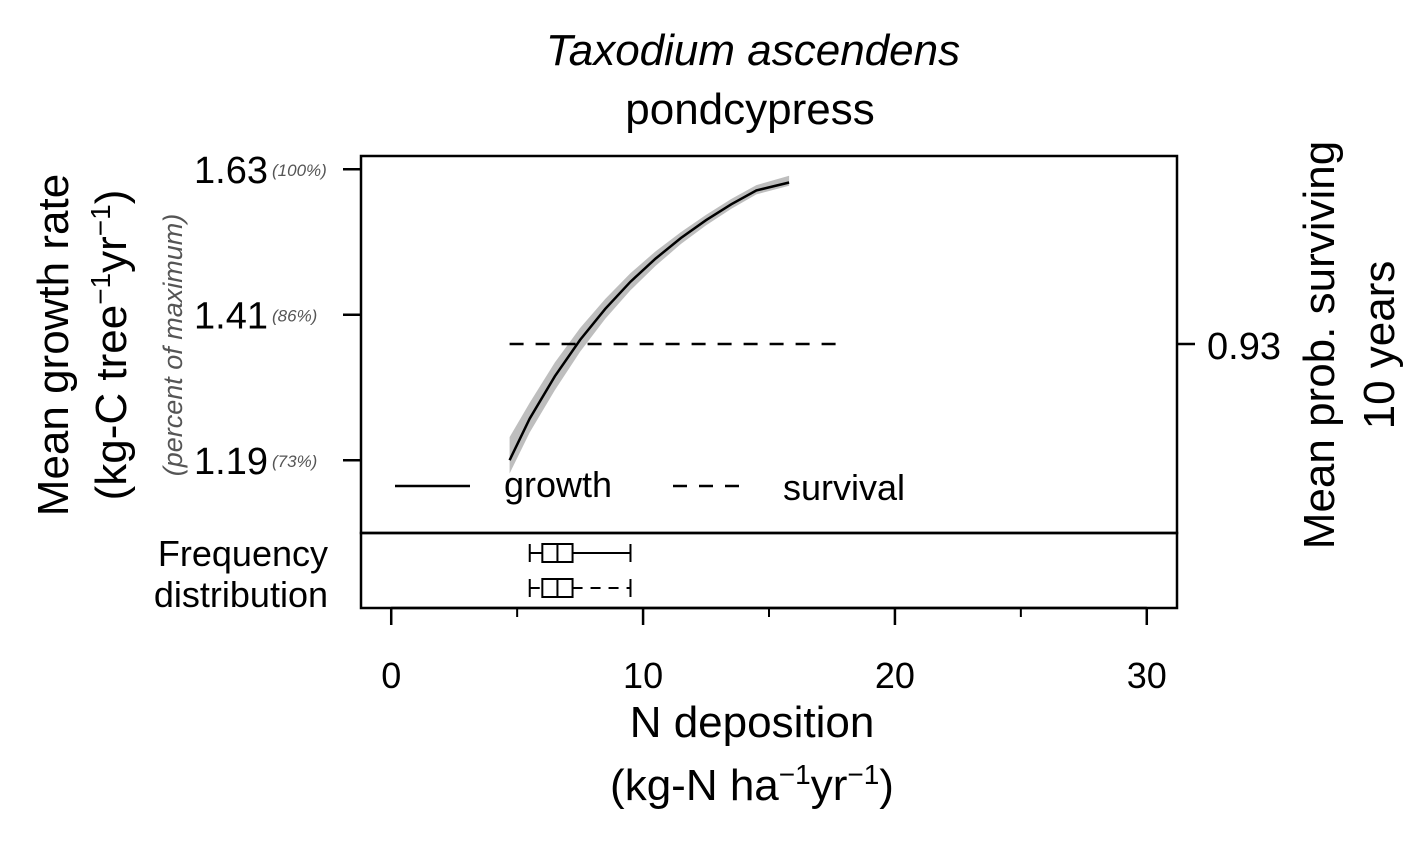  Describe the element at coordinates (749, 109) in the screenshot. I see `chart-title-common: pondcypress` at that location.